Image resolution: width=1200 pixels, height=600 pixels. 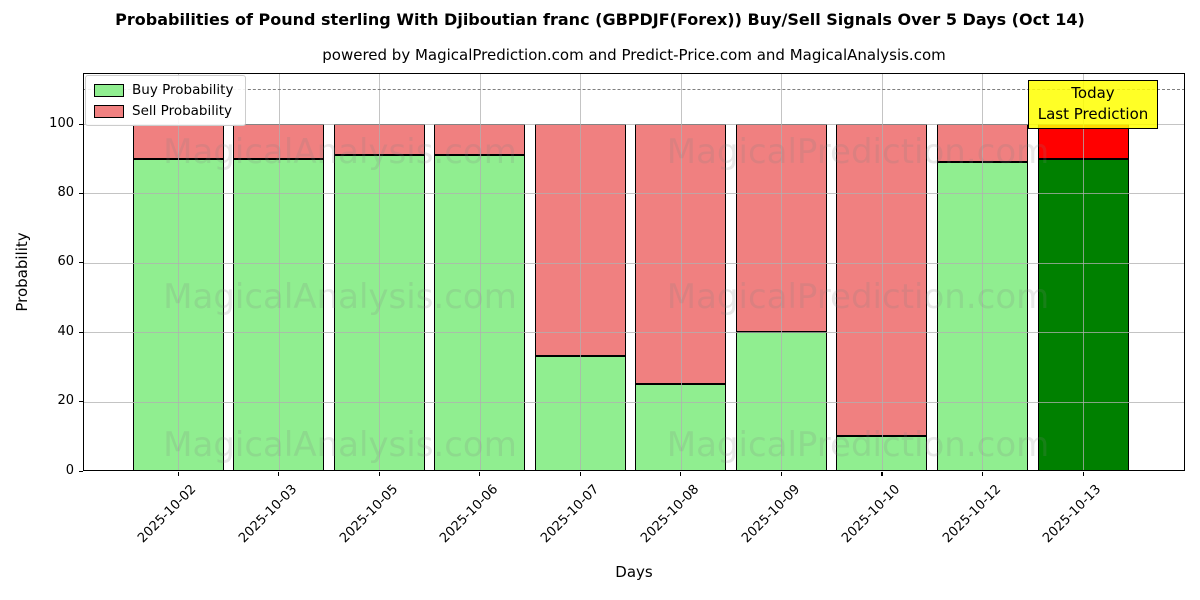 I want to click on legend-label-sell: Sell Probability, so click(x=182, y=111).